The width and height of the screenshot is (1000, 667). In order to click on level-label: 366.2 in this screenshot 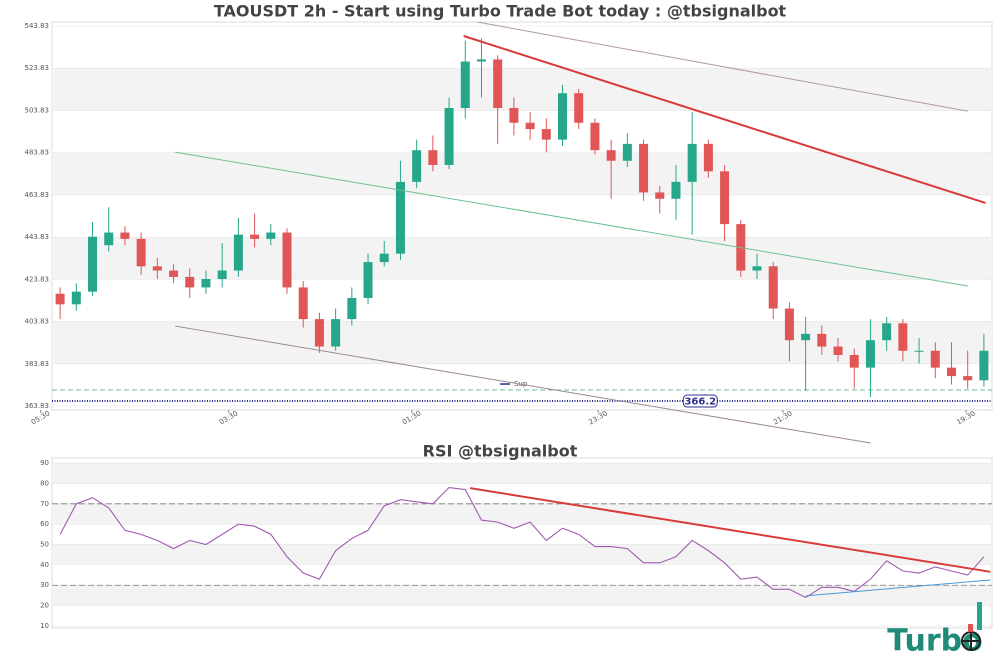, I will do `click(700, 402)`.